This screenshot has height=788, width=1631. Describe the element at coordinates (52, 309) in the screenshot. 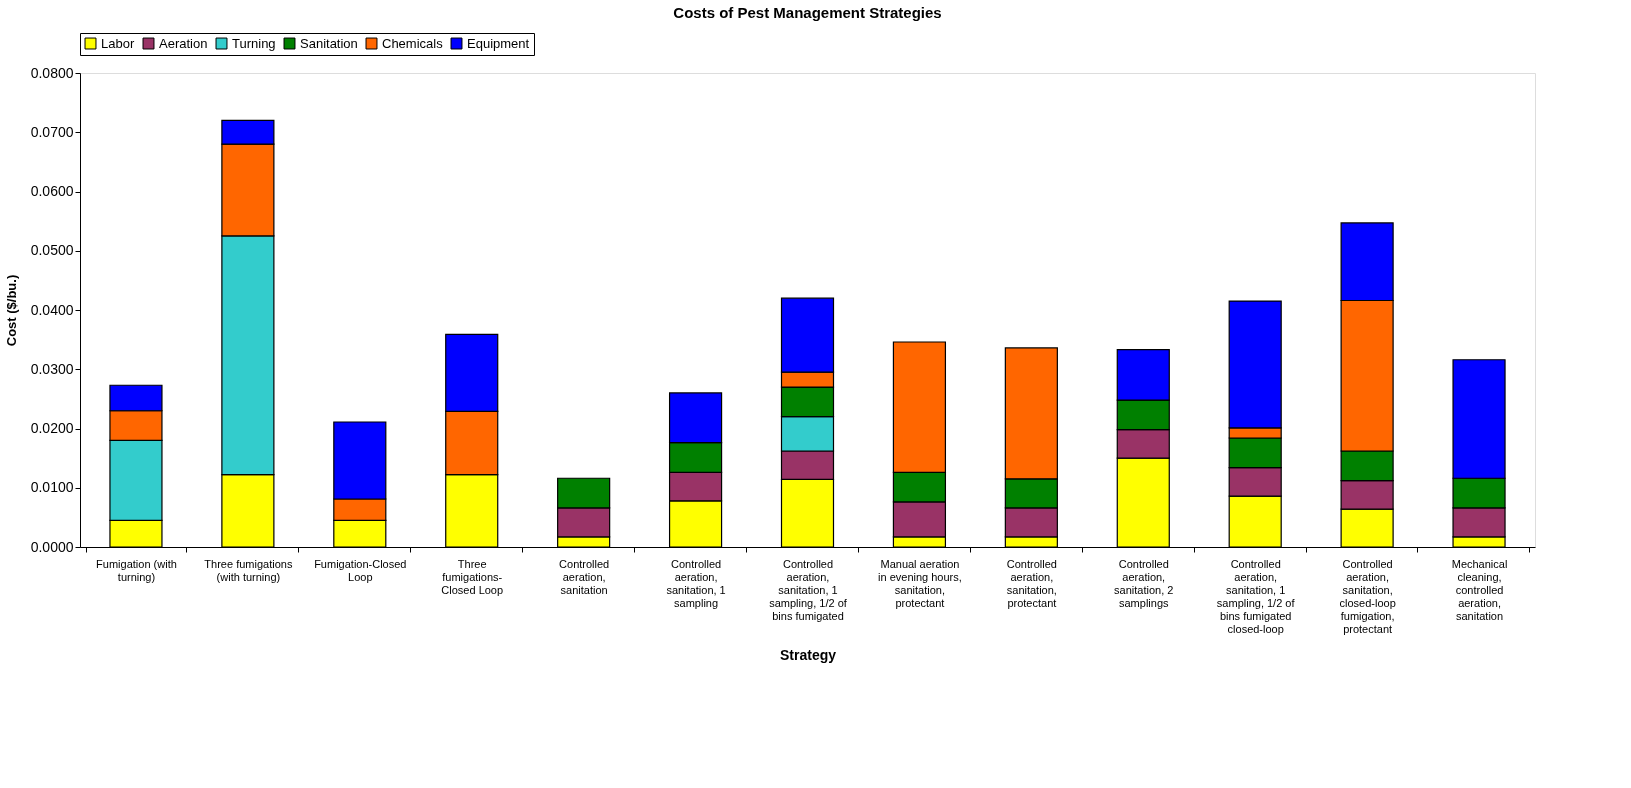

I see `y-tick-label: 0.0400` at that location.